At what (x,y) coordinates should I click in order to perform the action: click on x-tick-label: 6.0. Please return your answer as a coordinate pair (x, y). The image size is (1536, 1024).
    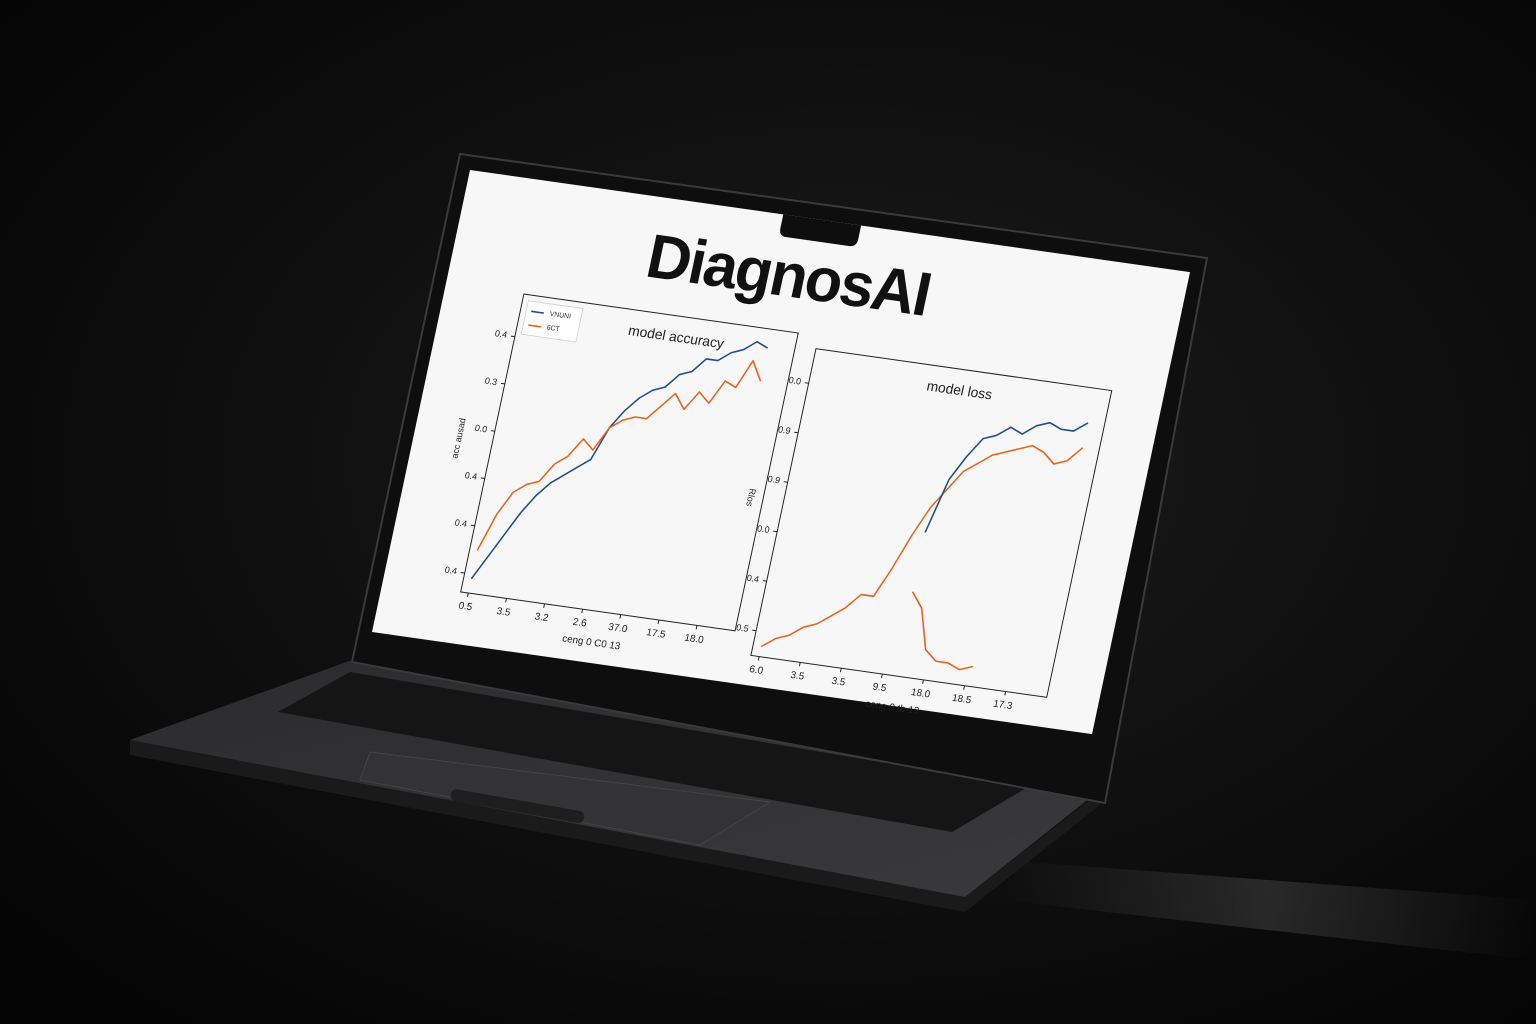
    Looking at the image, I should click on (756, 670).